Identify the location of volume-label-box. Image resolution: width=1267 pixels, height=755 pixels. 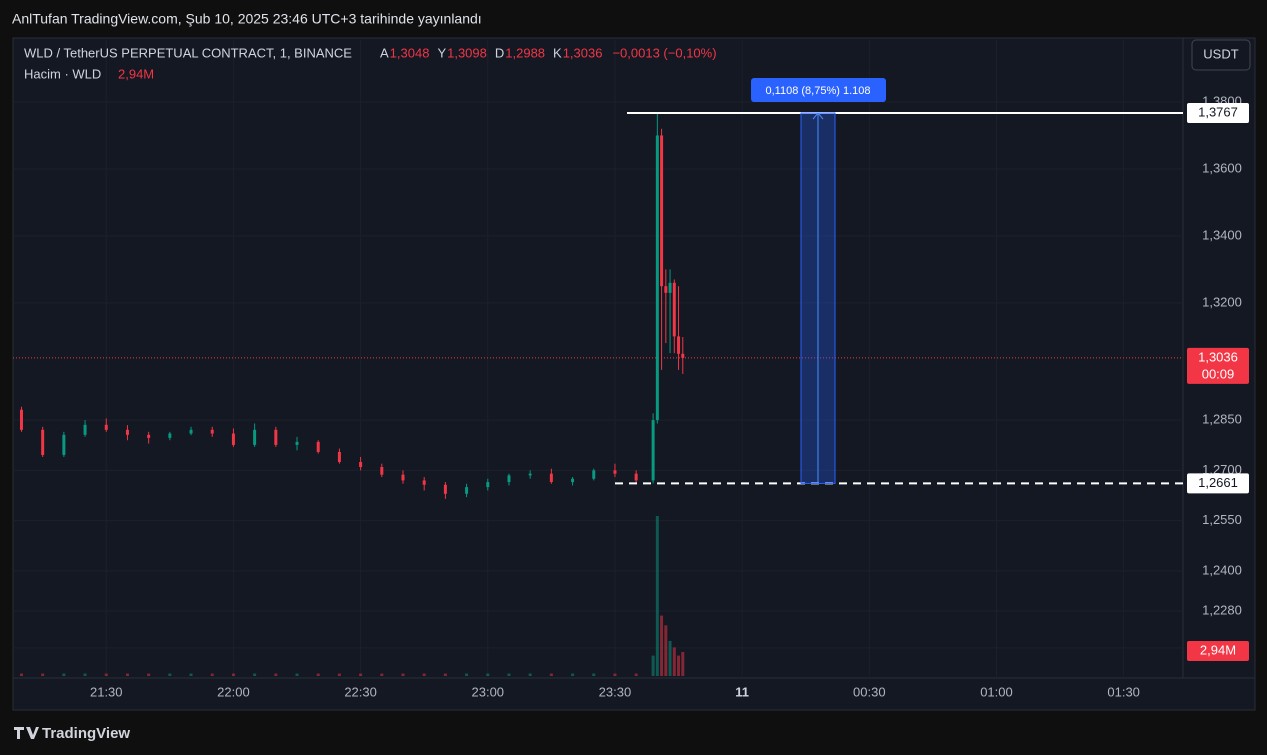
(1218, 651).